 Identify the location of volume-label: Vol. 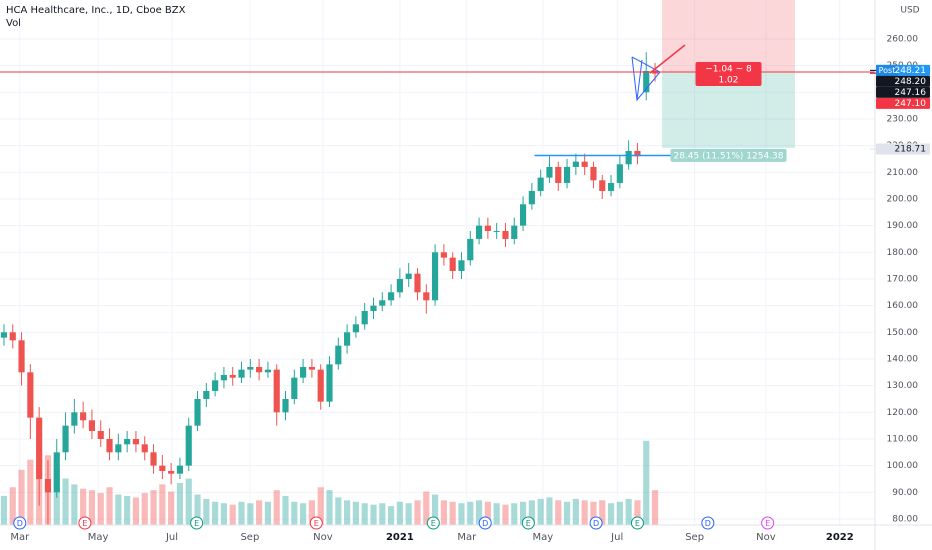
(13, 23).